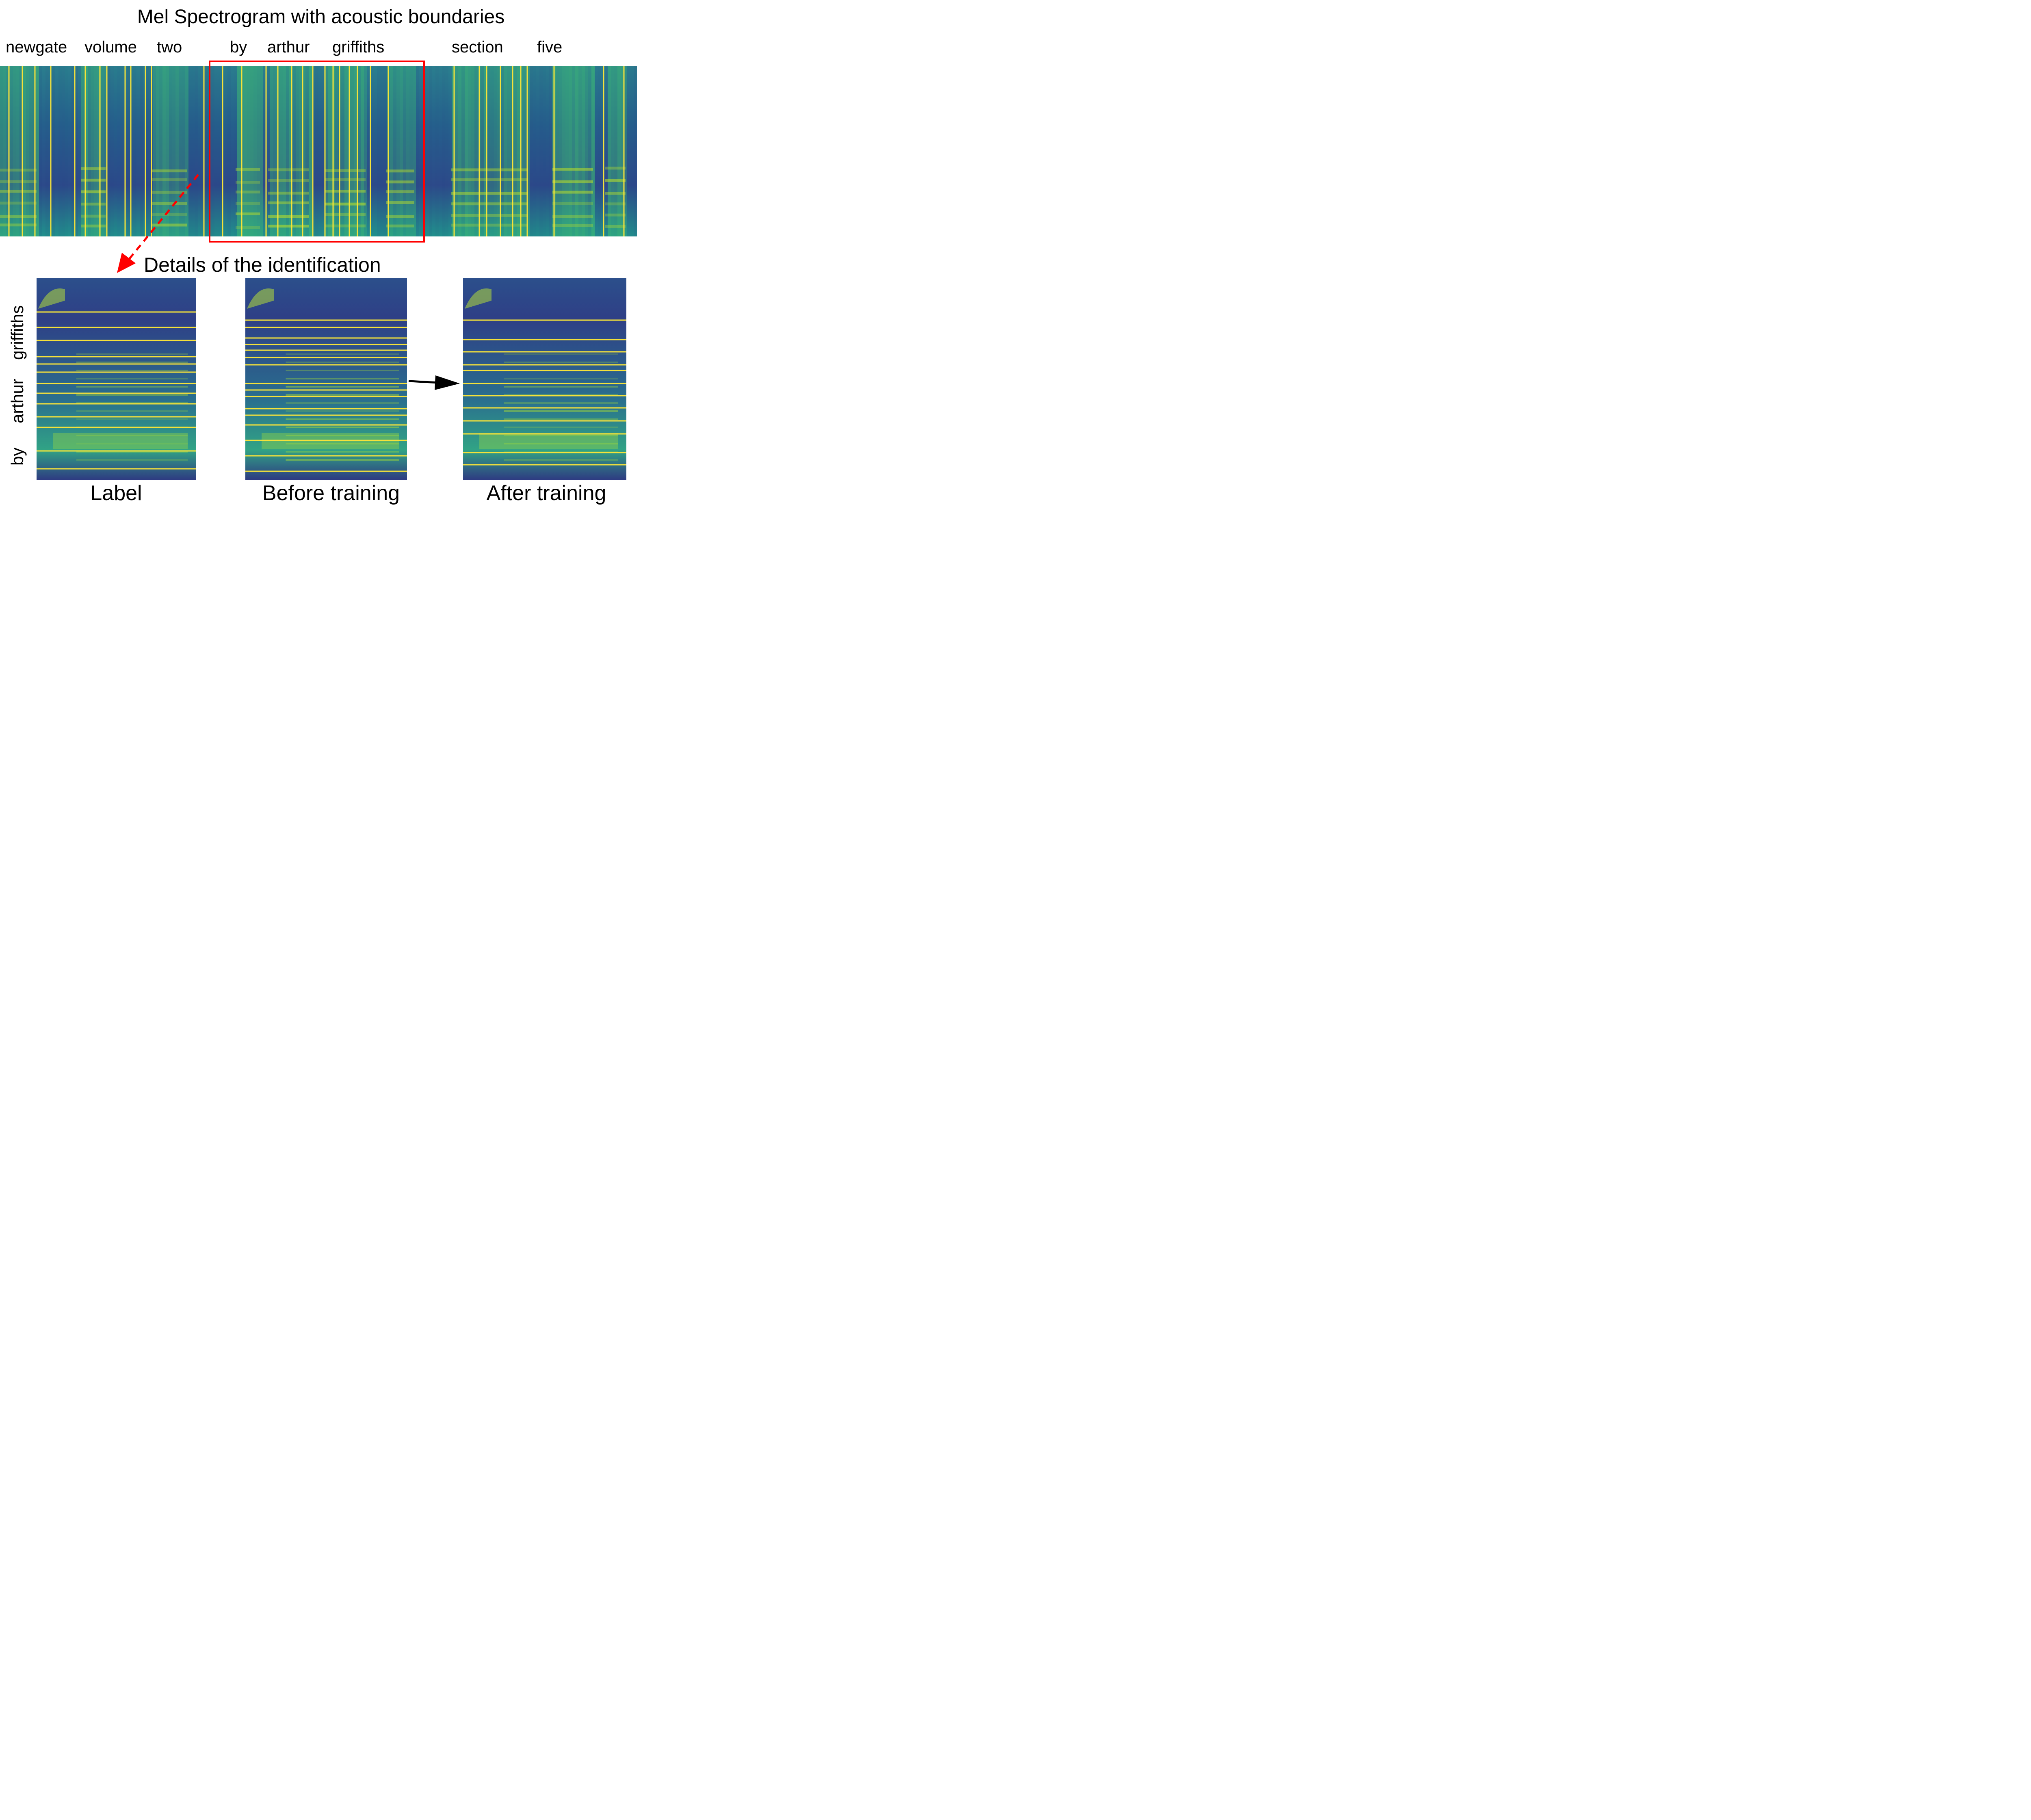 The height and width of the screenshot is (1820, 2031). I want to click on word-label-arthur: arthur, so click(288, 47).